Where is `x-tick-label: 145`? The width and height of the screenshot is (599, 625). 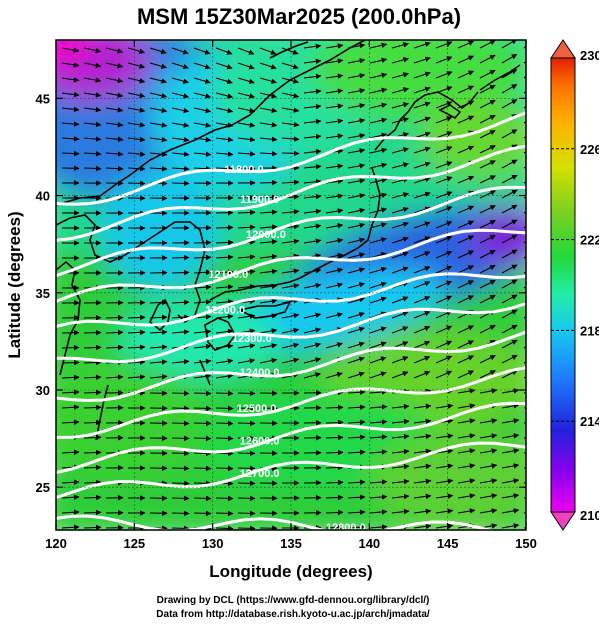
x-tick-label: 145 is located at coordinates (448, 543).